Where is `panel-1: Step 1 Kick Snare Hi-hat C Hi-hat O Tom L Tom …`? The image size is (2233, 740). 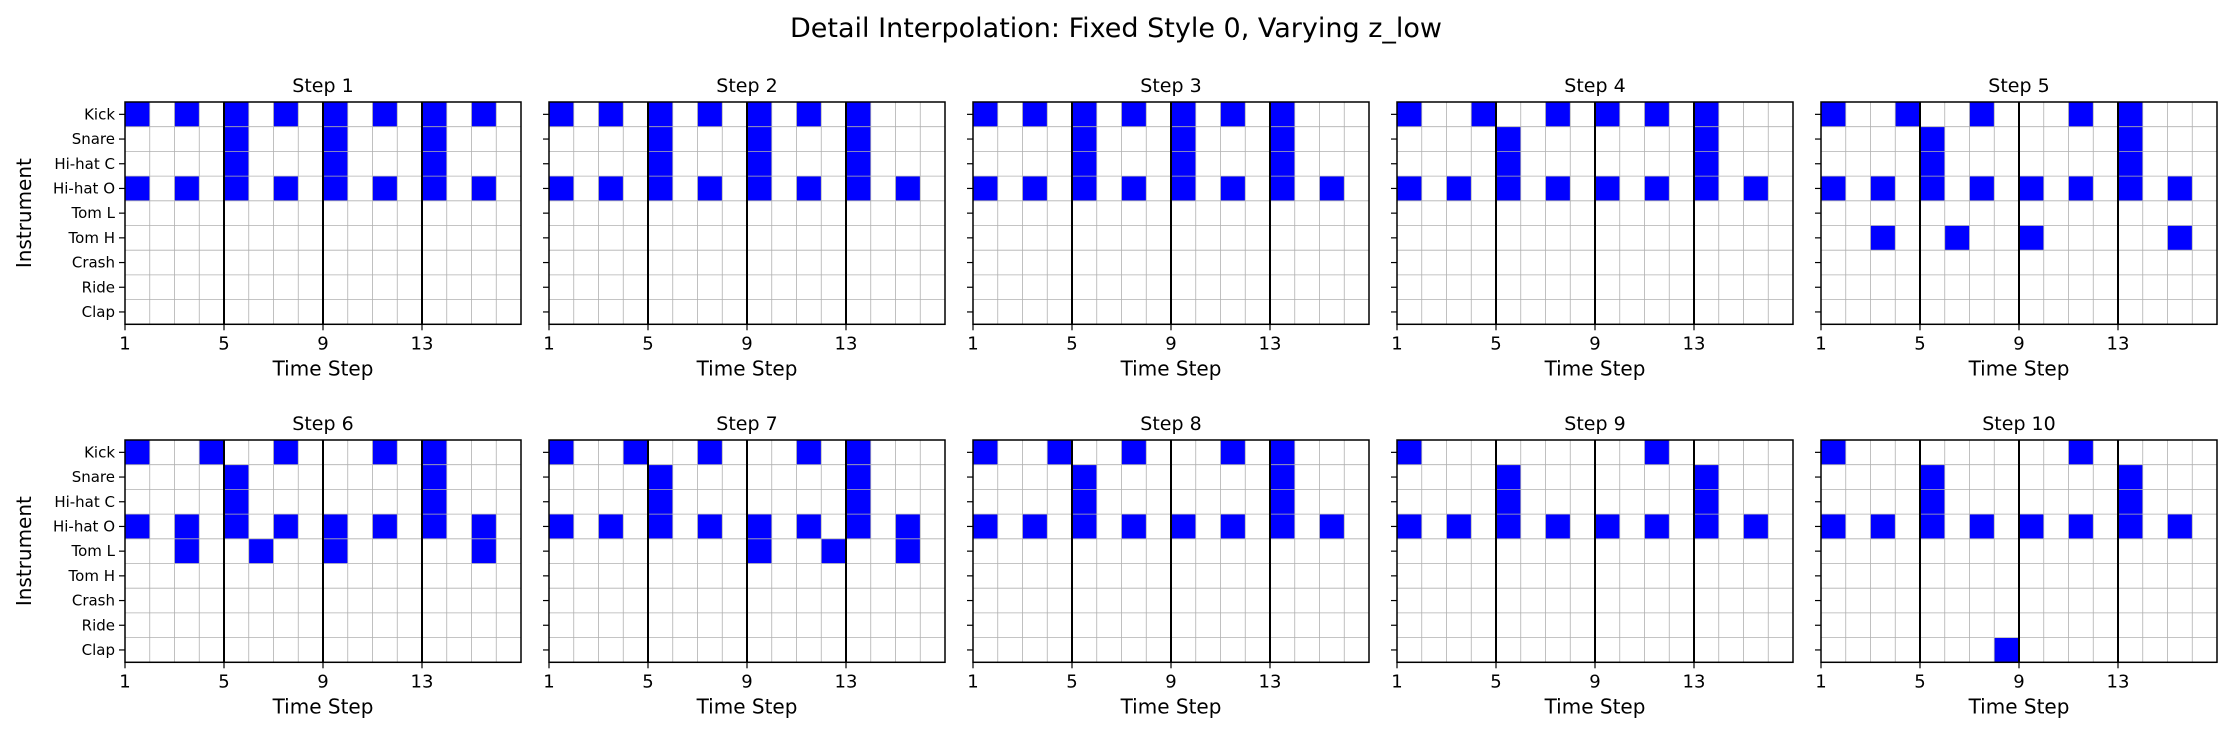
panel-1: Step 1 Kick Snare Hi-hat C Hi-hat O Tom L Tom … is located at coordinates (267, 227).